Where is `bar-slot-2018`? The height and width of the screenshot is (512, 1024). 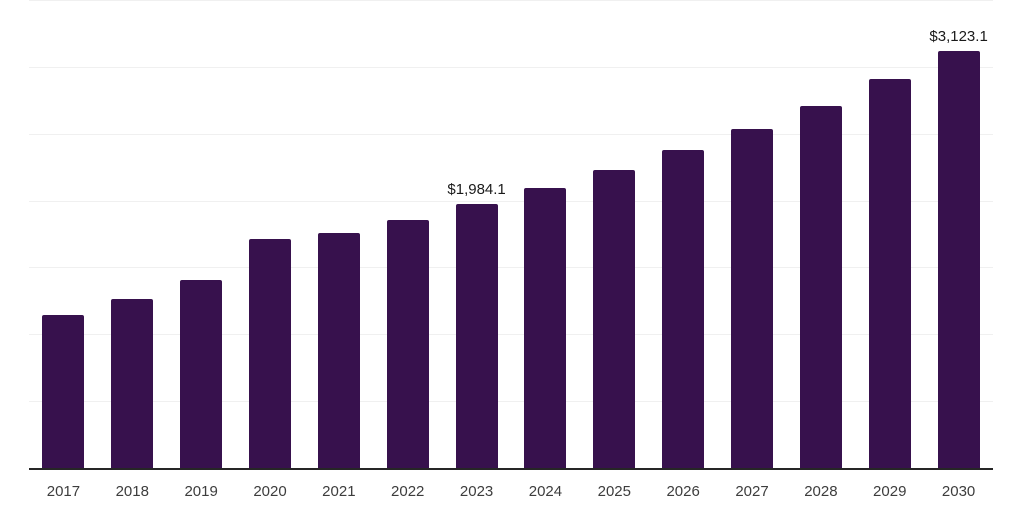 bar-slot-2018 is located at coordinates (132, 235).